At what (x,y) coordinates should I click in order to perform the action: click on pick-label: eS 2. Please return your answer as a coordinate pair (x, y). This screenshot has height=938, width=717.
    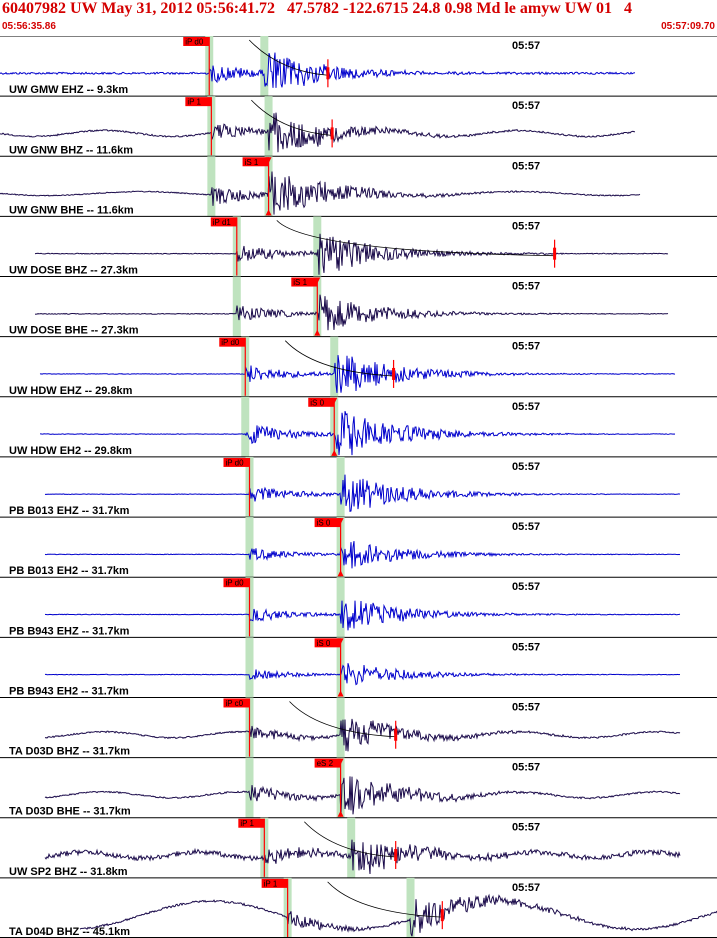
    Looking at the image, I should click on (325, 763).